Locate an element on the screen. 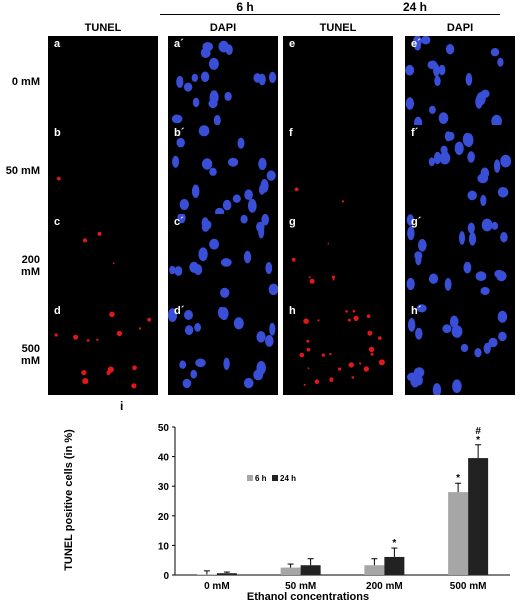 This screenshot has width=520, height=605. y-axis-label: TUNEL positive cells (in %) is located at coordinates (69, 500).